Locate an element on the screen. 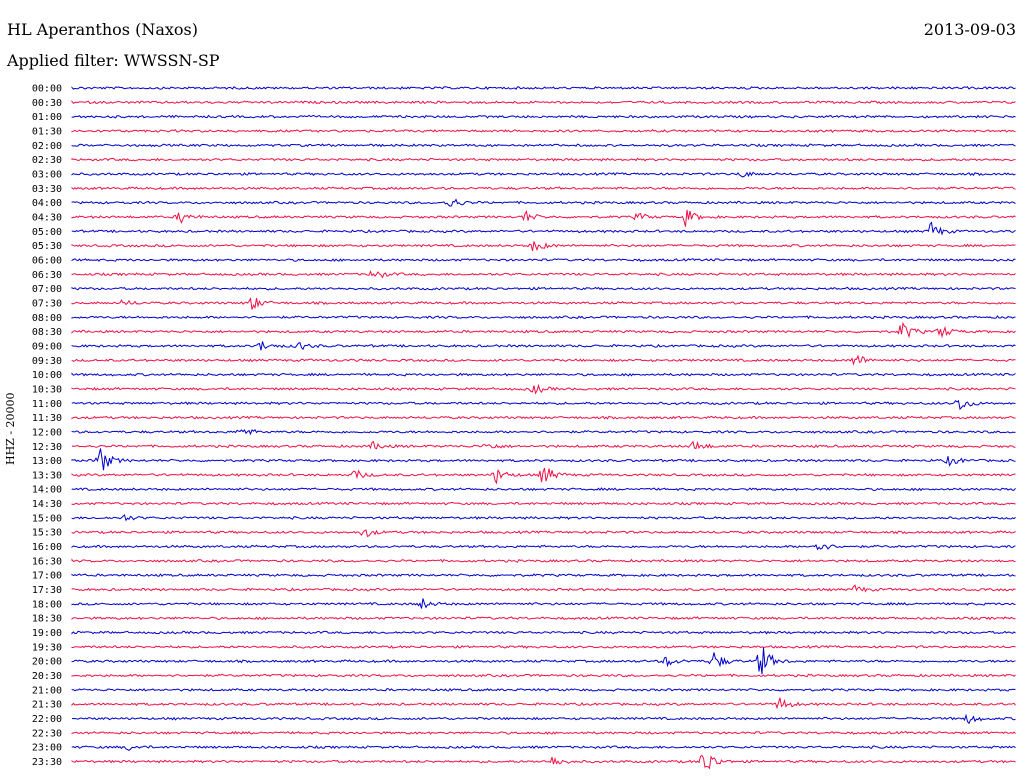  time-label-1500: 15:00 is located at coordinates (47, 518).